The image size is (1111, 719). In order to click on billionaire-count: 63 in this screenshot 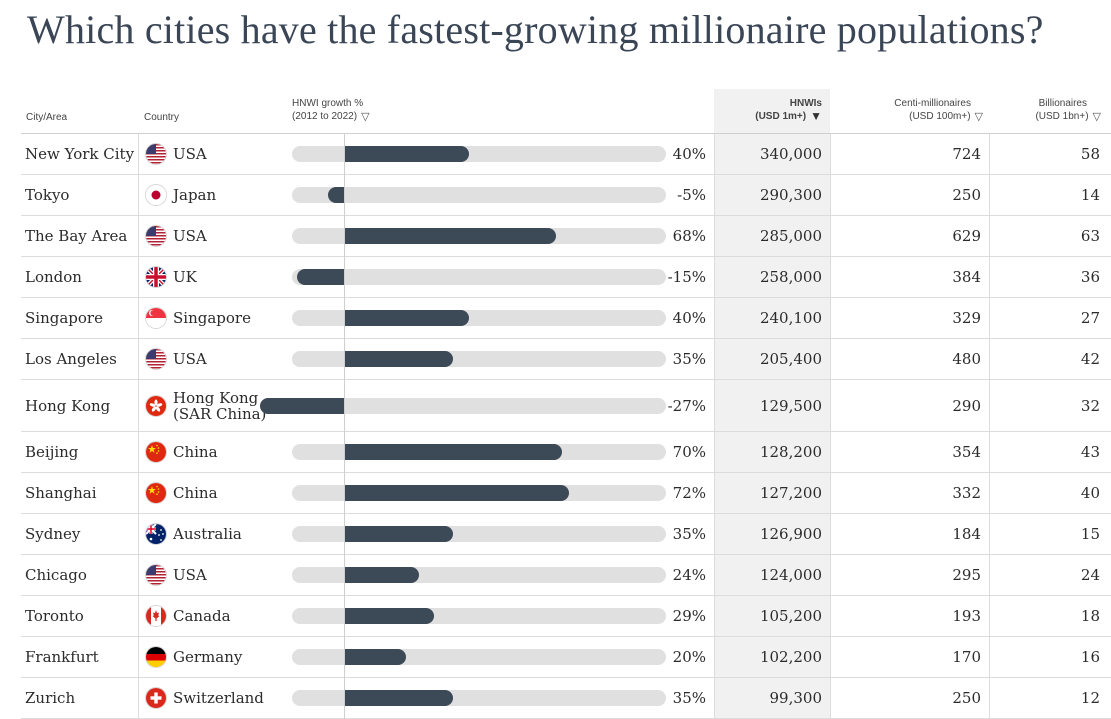, I will do `click(1090, 236)`.